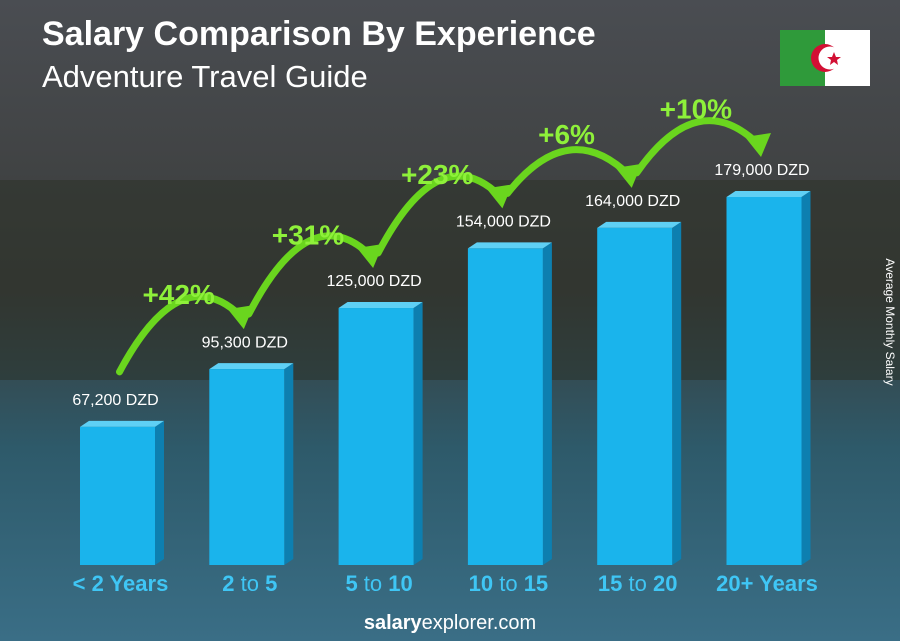  Describe the element at coordinates (121, 583) in the screenshot. I see `x-tick-label: < 2 Years` at that location.